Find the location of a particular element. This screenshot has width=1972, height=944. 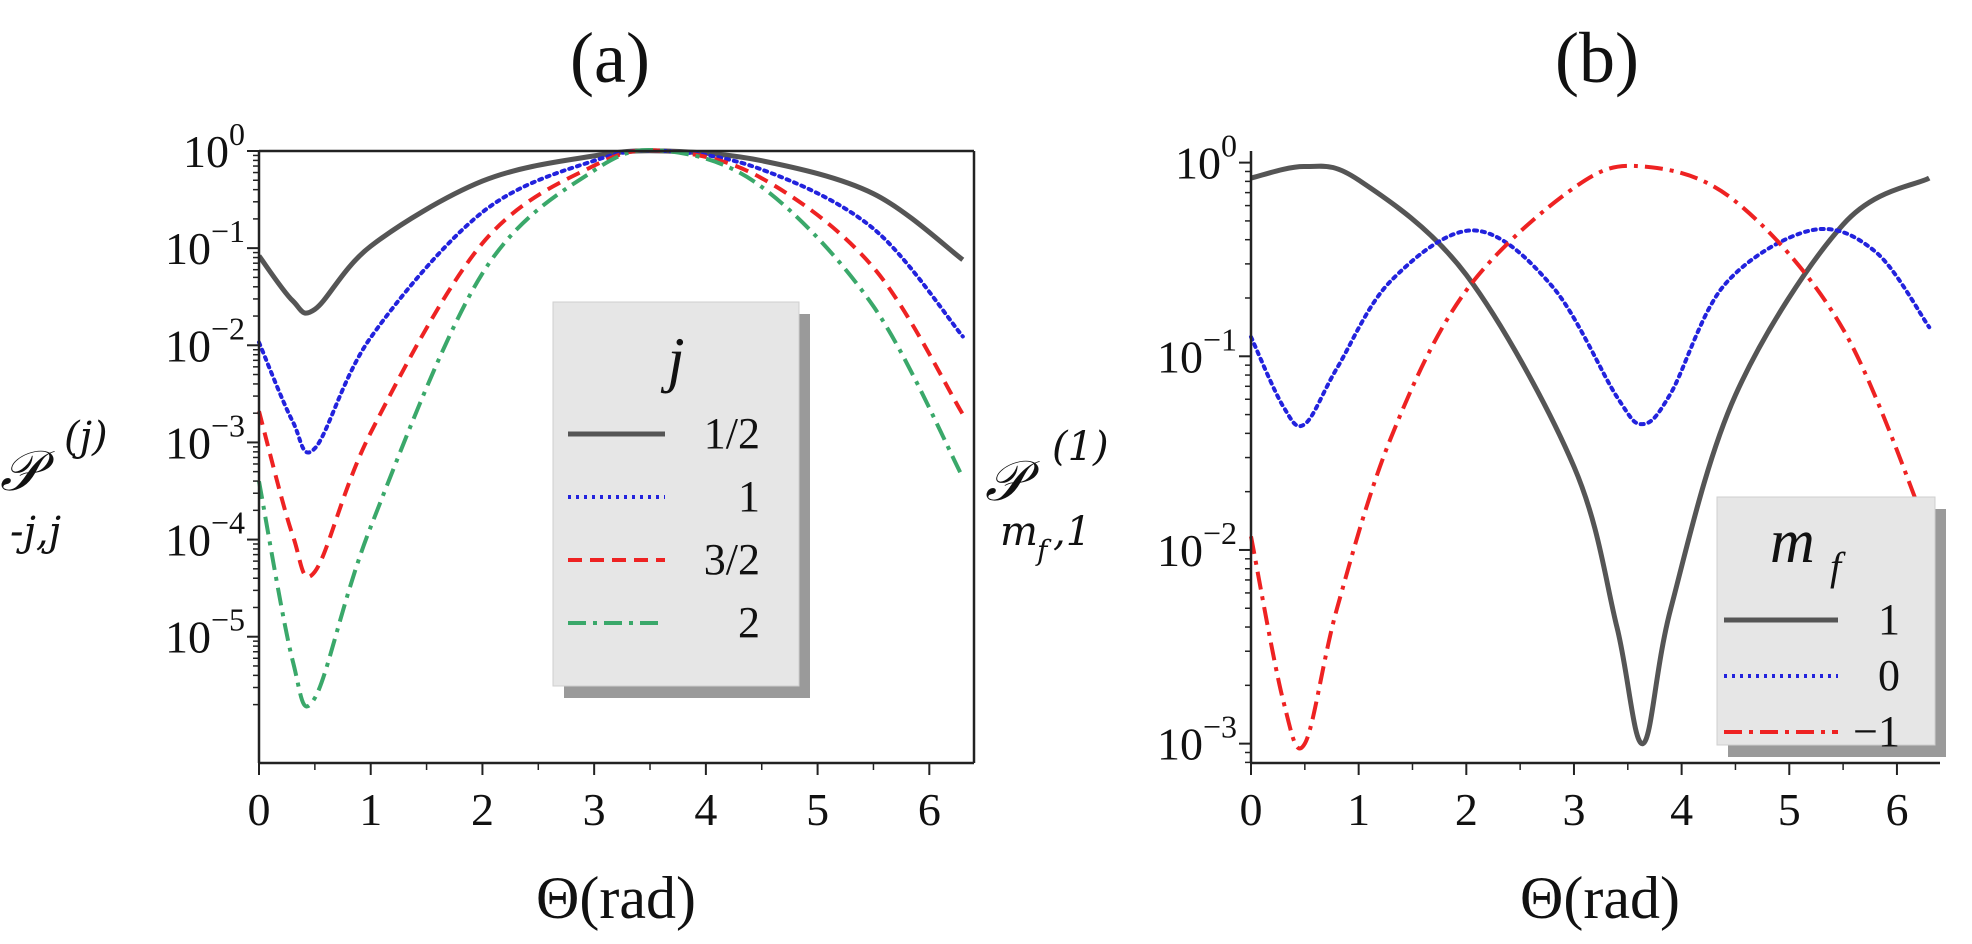

panel-a-legend-items: 1/2 1 3/2 2 is located at coordinates (664, 528).